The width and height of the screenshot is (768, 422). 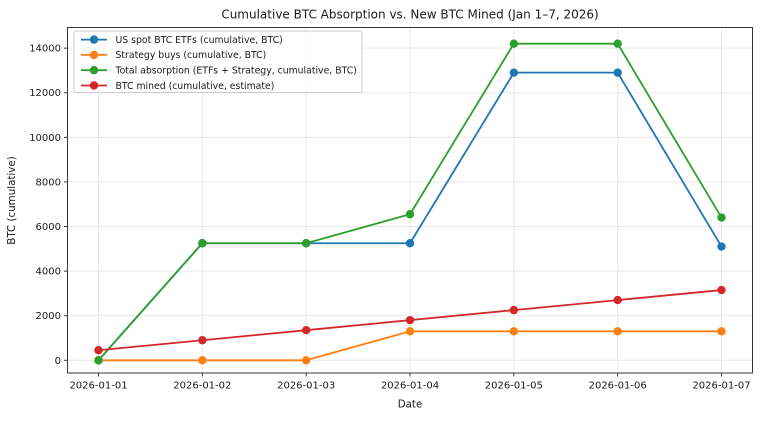 What do you see at coordinates (306, 386) in the screenshot?
I see `x-tick-label: 2026-01-03` at bounding box center [306, 386].